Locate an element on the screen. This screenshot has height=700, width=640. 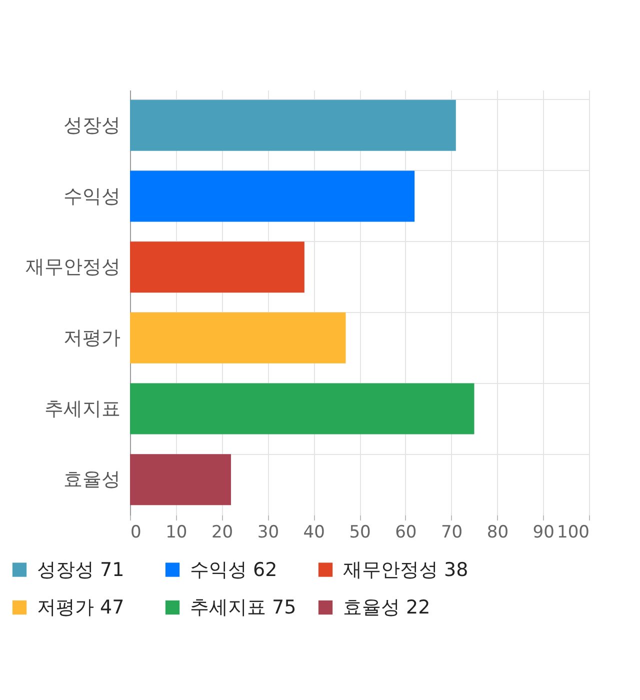
x-tick-label: 70 is located at coordinates (451, 532).